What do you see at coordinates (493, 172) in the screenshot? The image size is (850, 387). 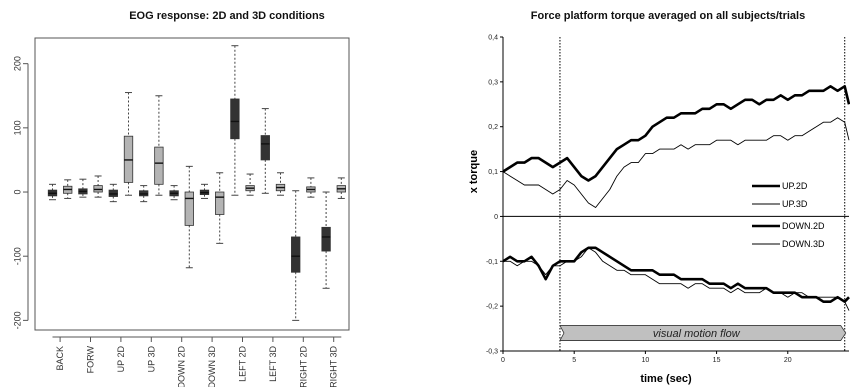 I see `torque-y-tick-label: 0,1` at bounding box center [493, 172].